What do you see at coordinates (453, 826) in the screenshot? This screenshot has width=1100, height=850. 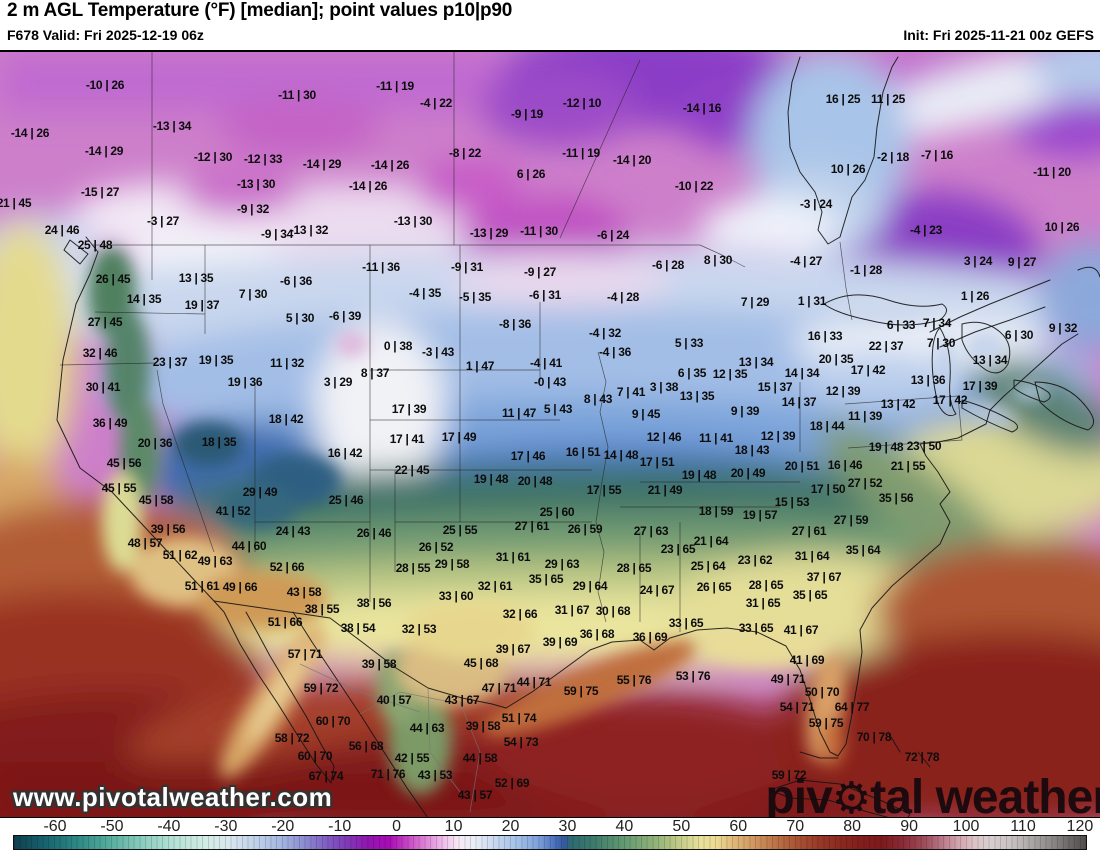 I see `colorbar-tick: 10` at bounding box center [453, 826].